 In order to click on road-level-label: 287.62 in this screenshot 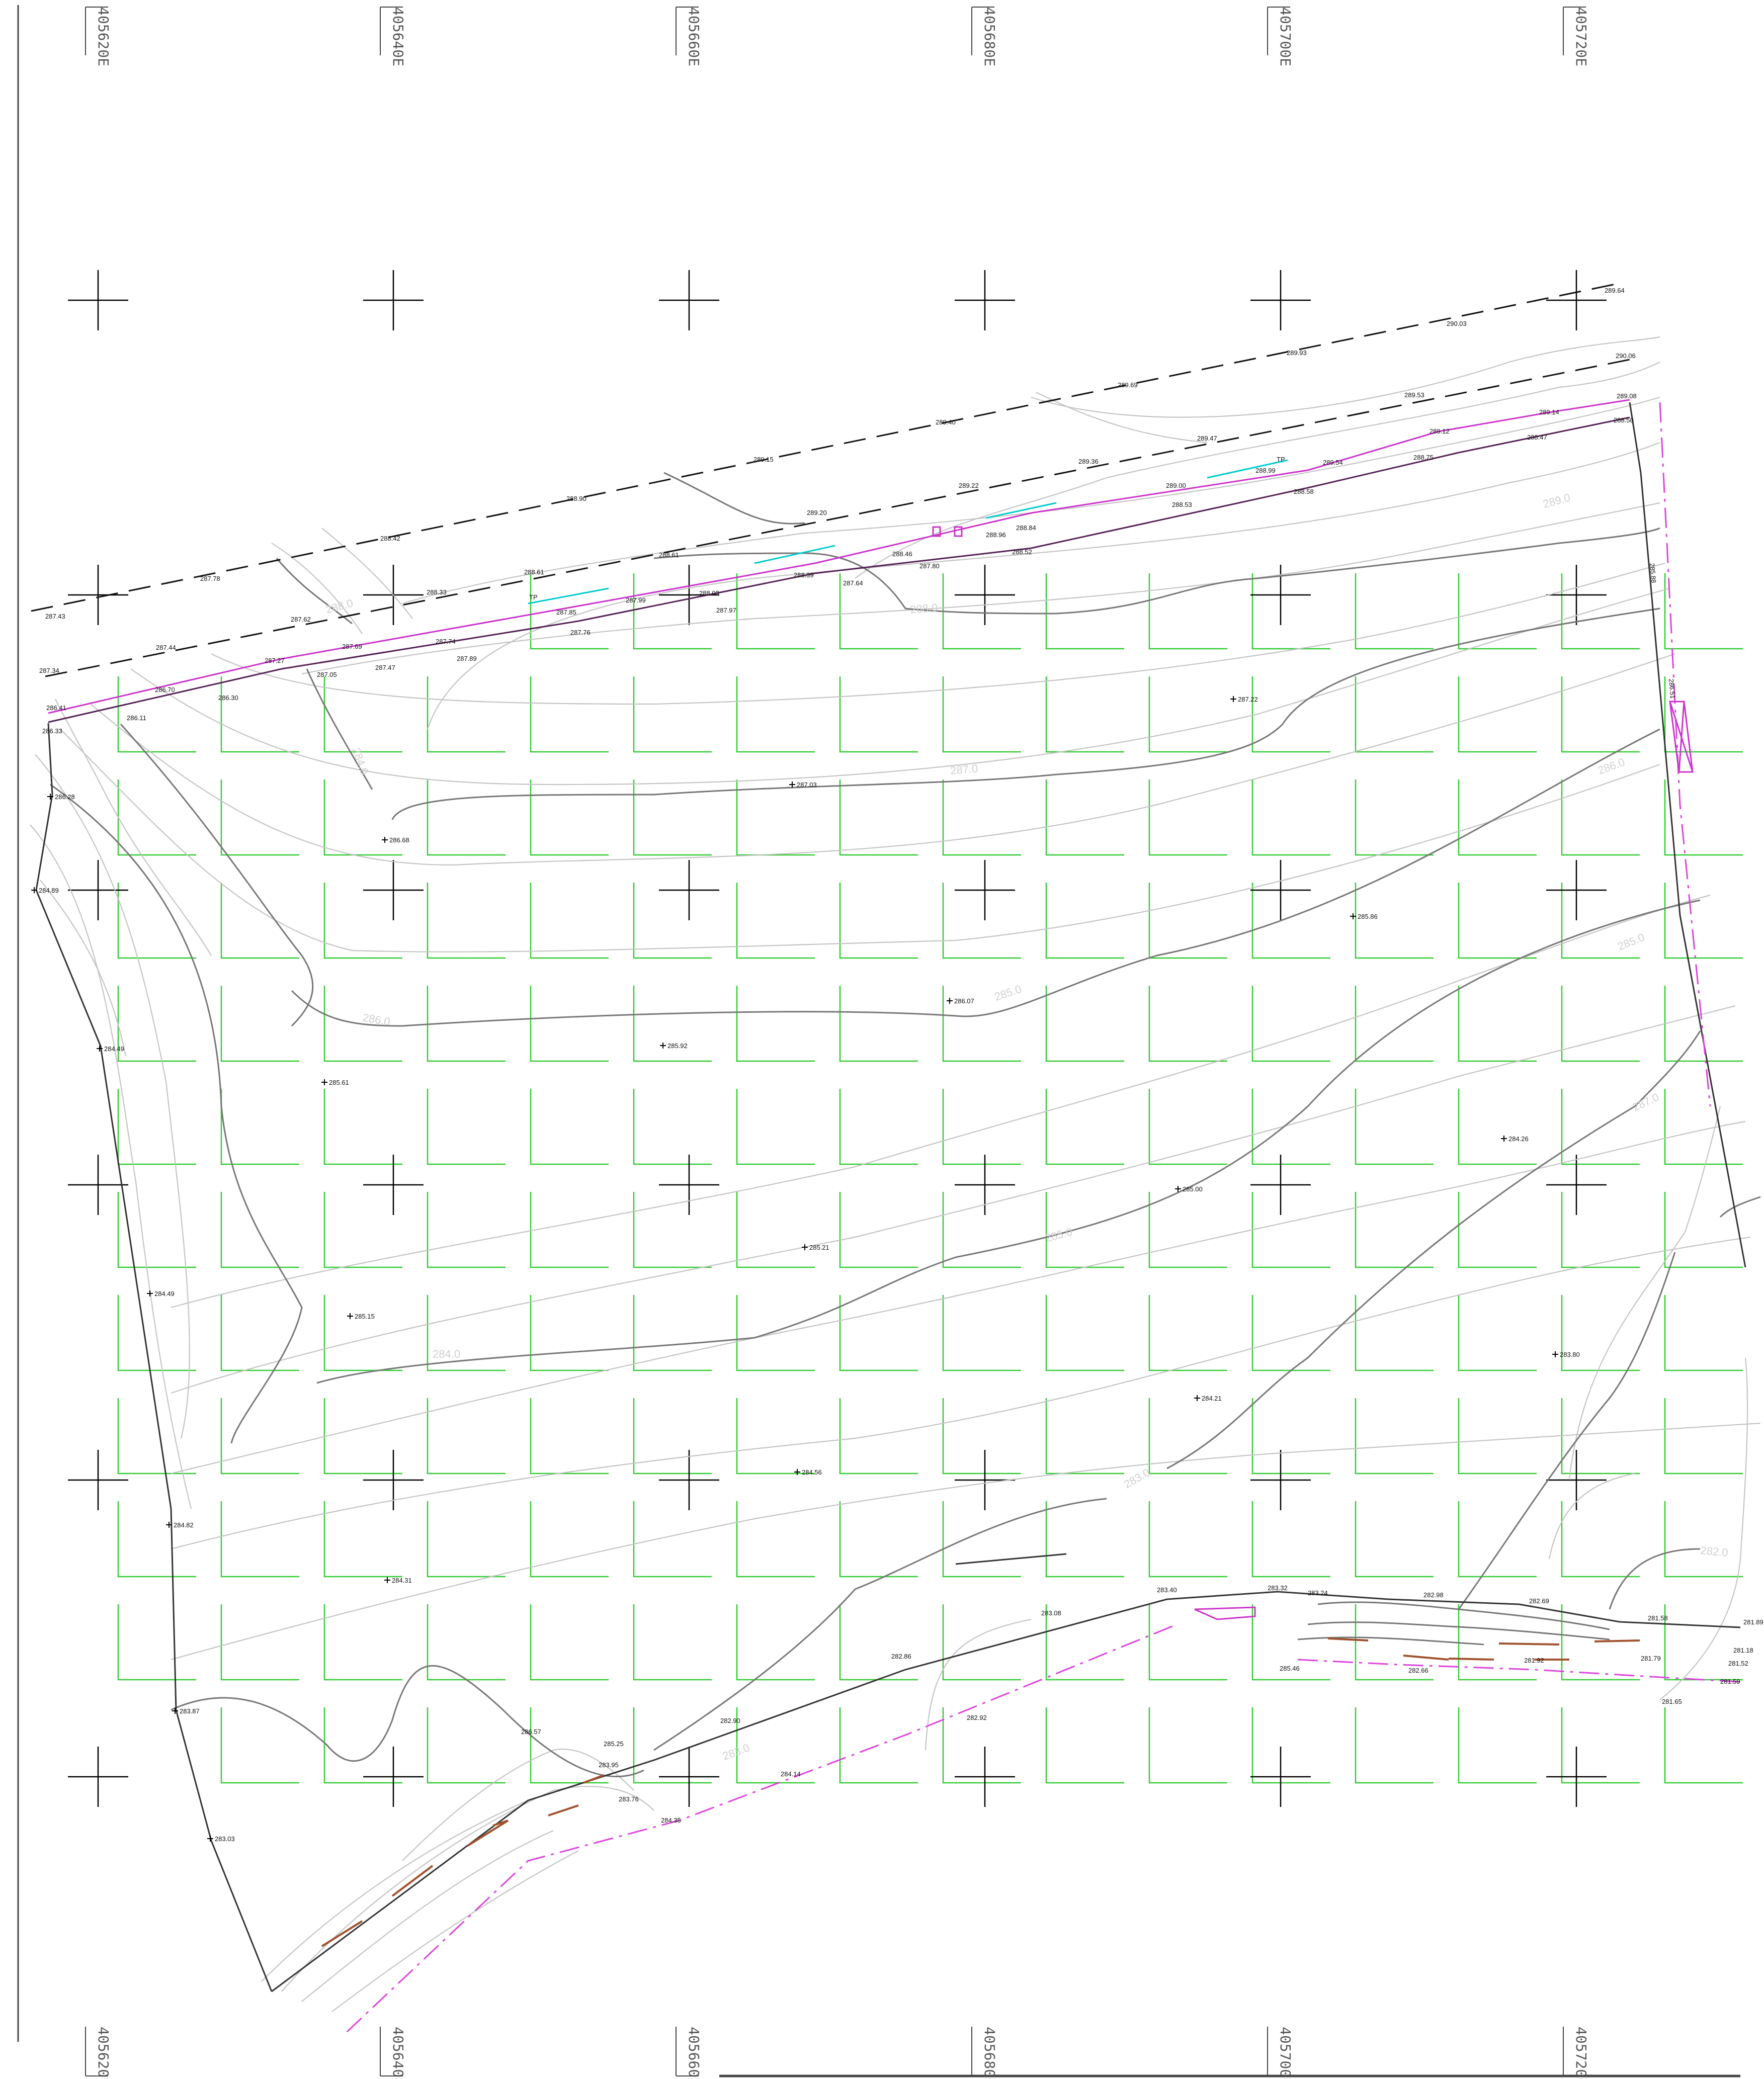, I will do `click(301, 619)`.